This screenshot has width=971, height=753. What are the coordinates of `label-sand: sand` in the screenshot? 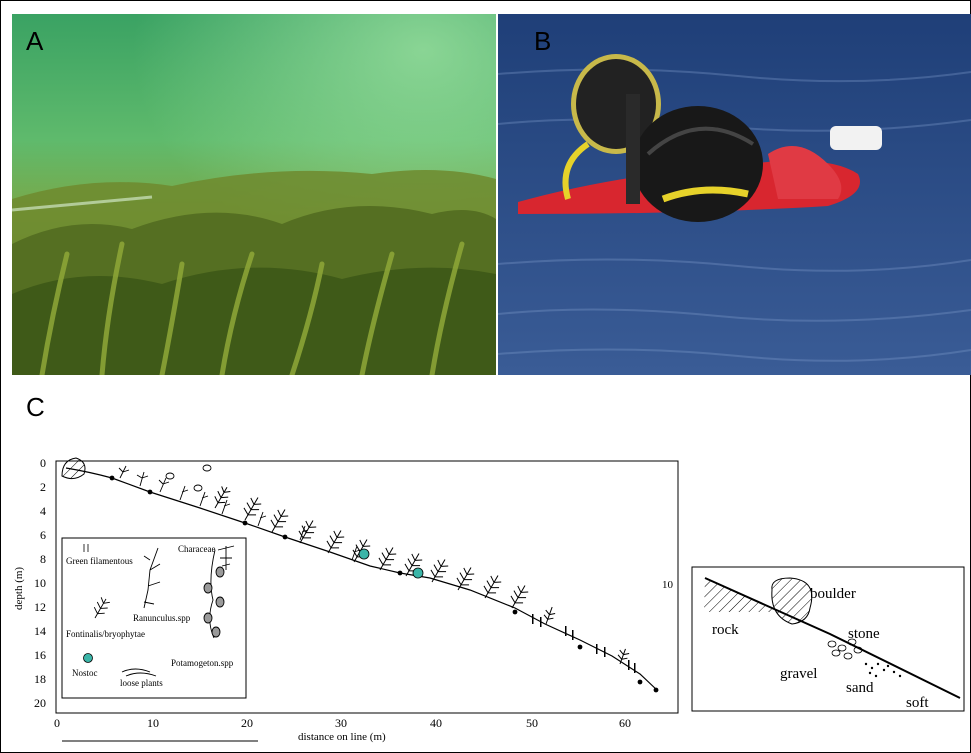 It's located at (860, 688).